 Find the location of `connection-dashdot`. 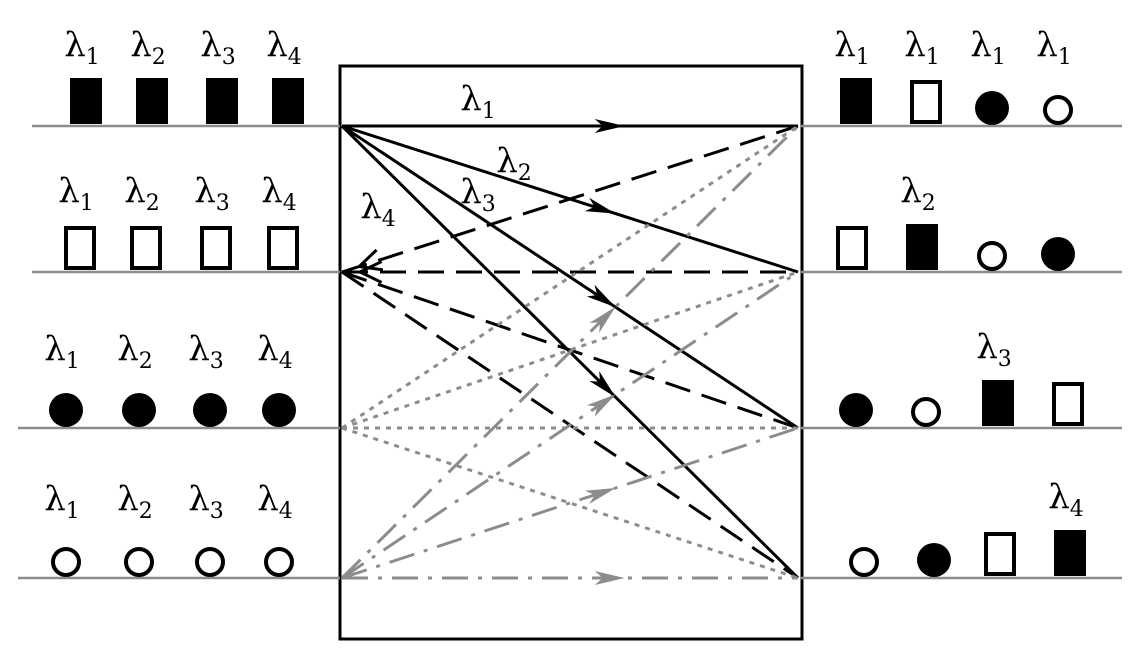

connection-dashdot is located at coordinates (570, 503).